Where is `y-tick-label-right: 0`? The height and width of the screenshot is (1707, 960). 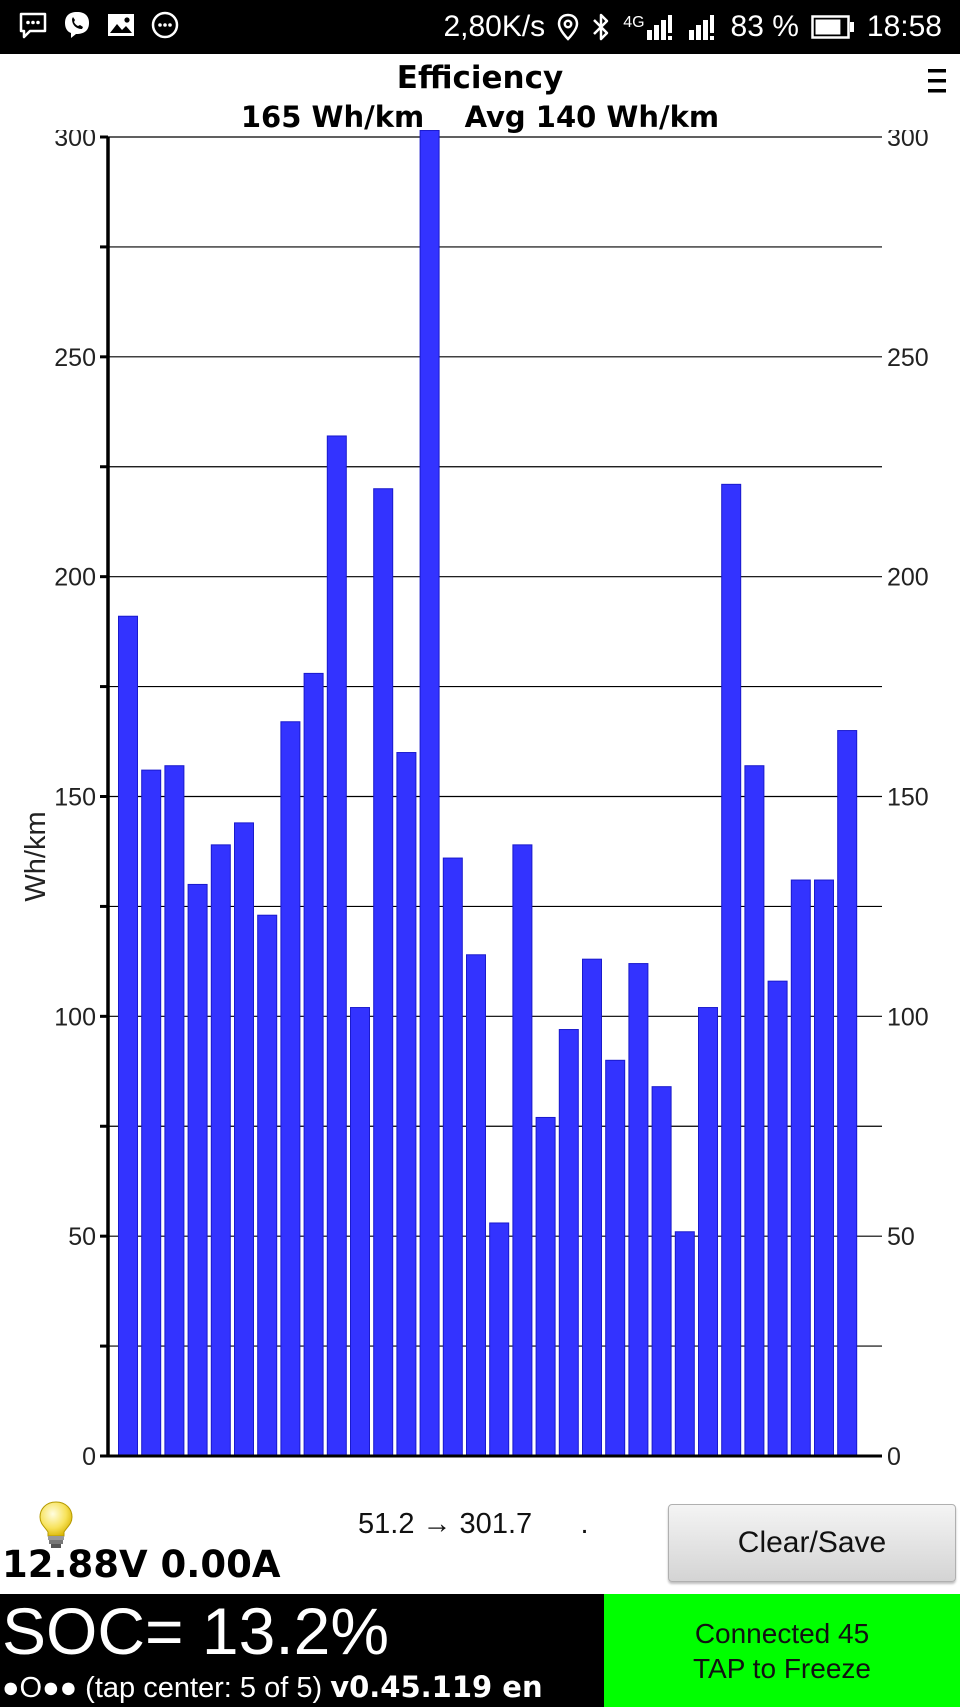
y-tick-label-right: 0 is located at coordinates (894, 1456).